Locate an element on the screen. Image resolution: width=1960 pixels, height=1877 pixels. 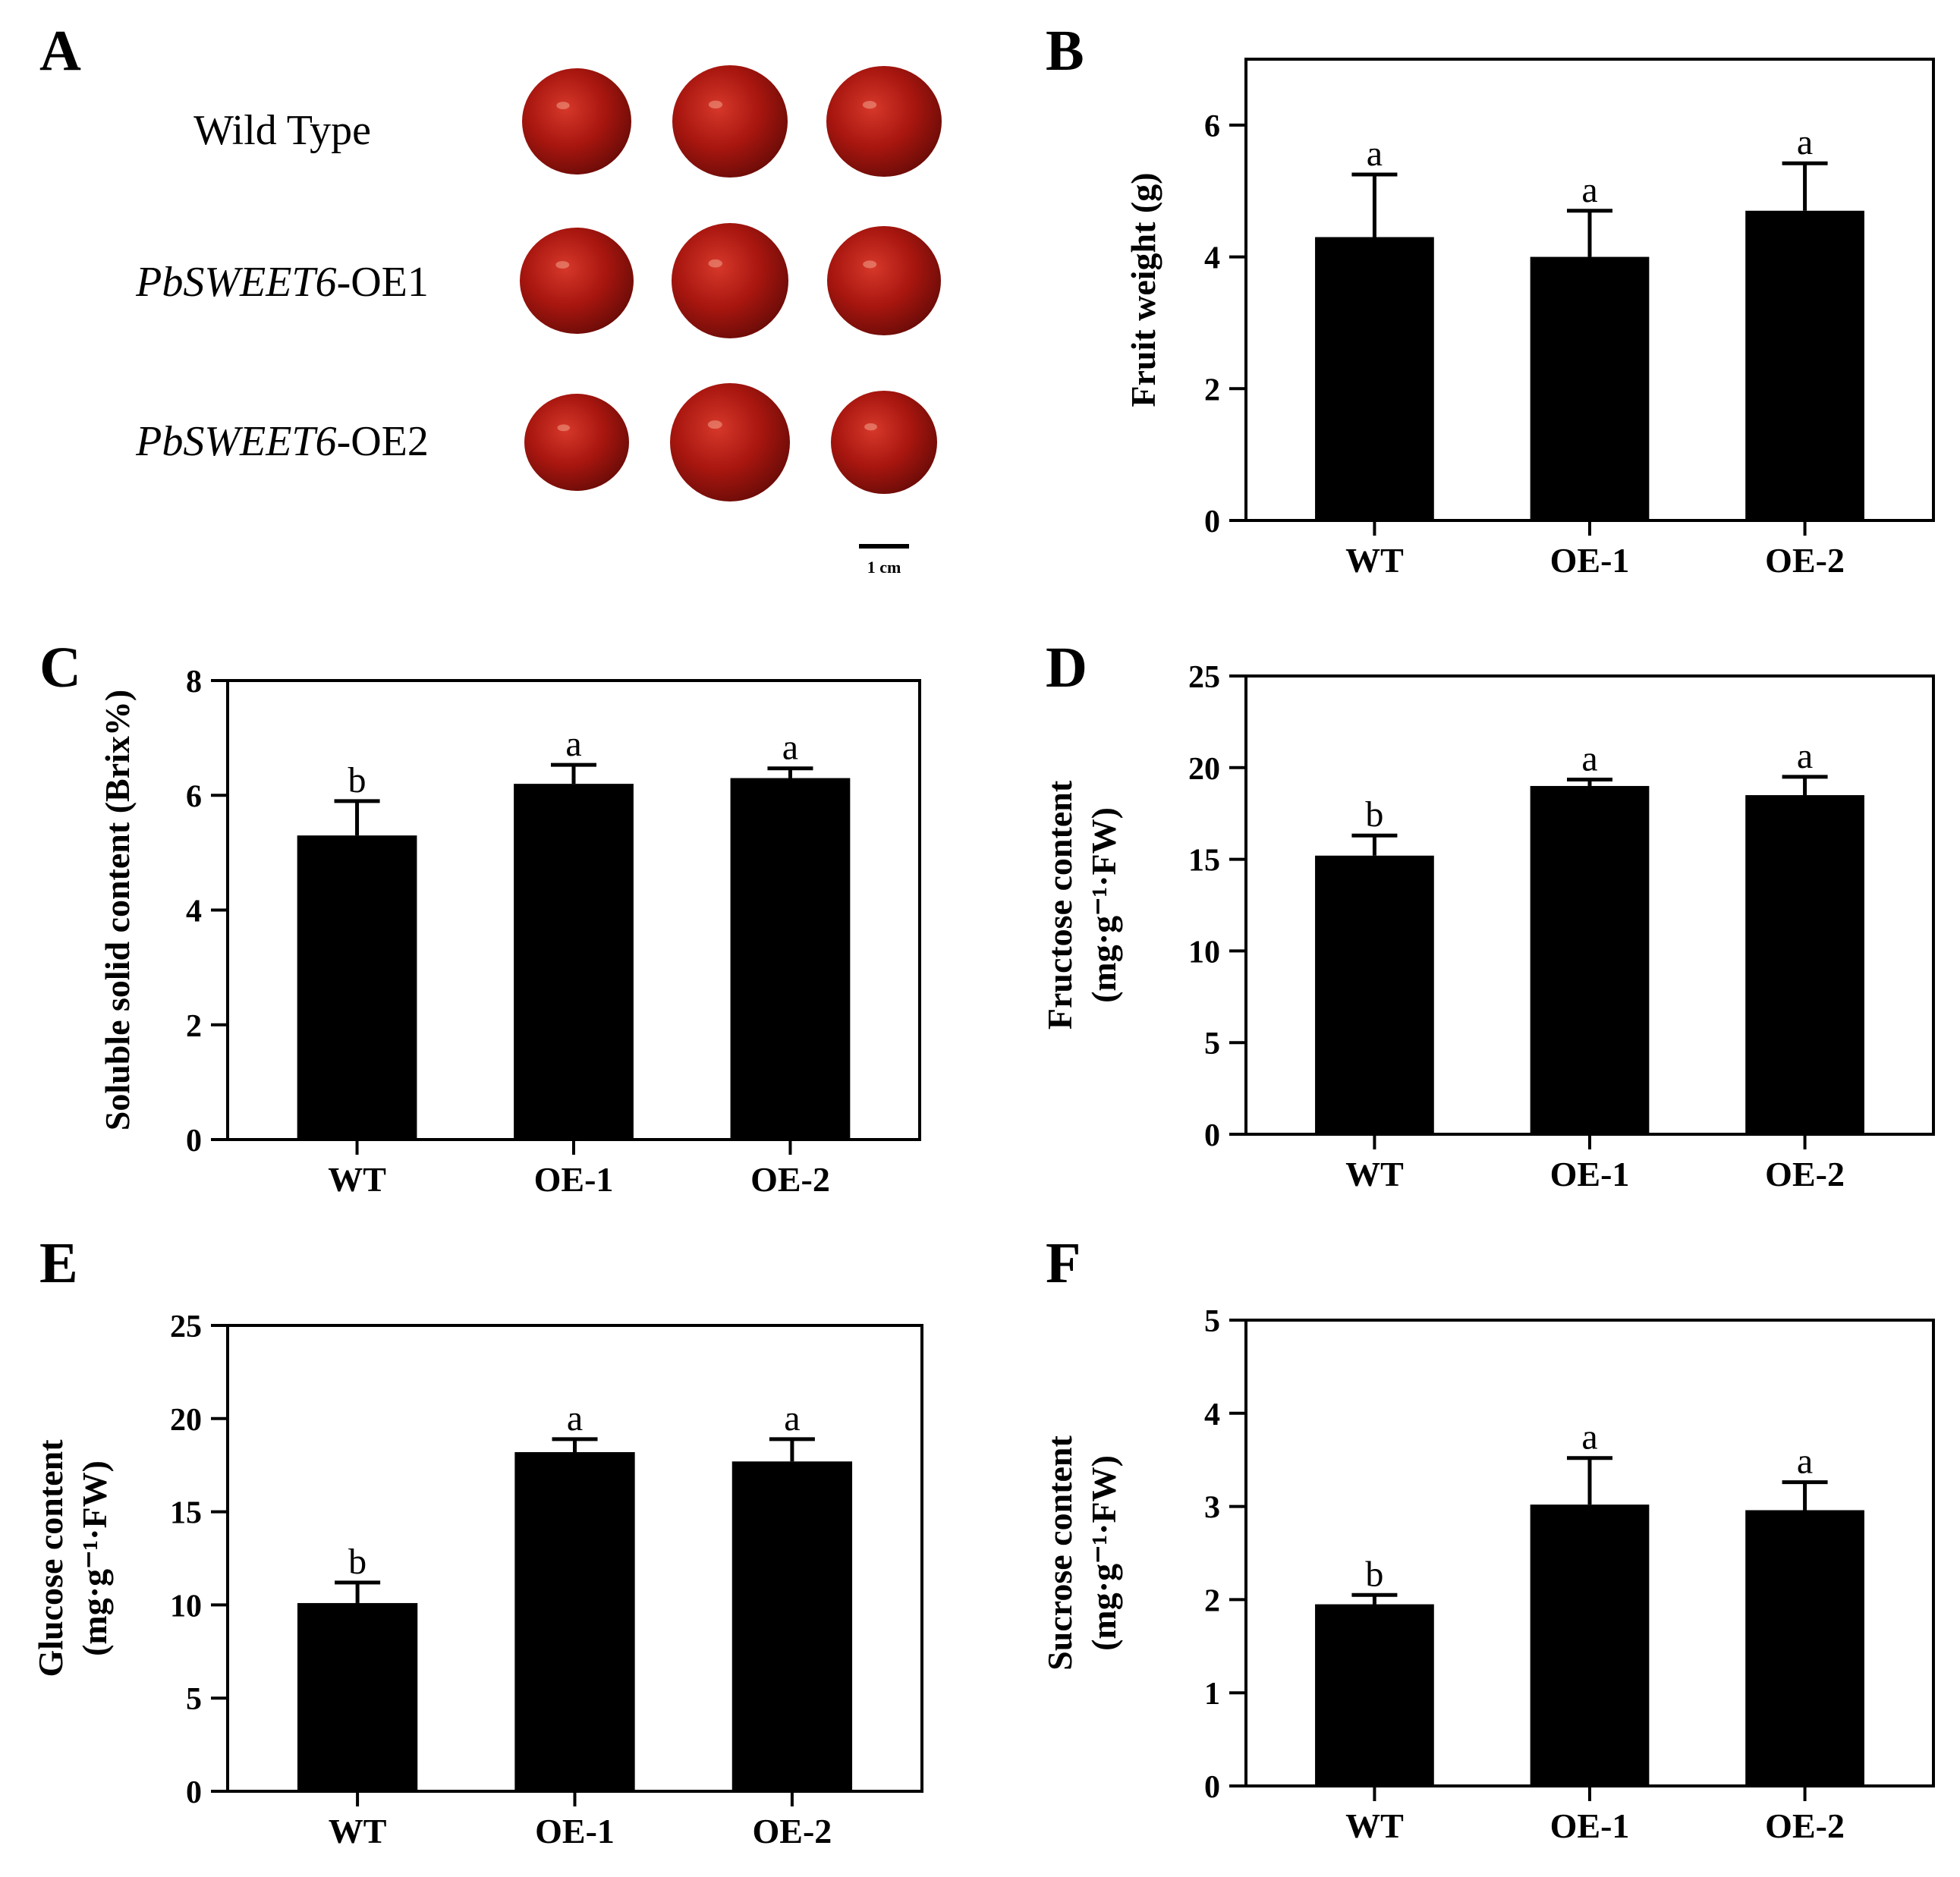
significance-label-d-oe-1: a is located at coordinates (1589, 759).